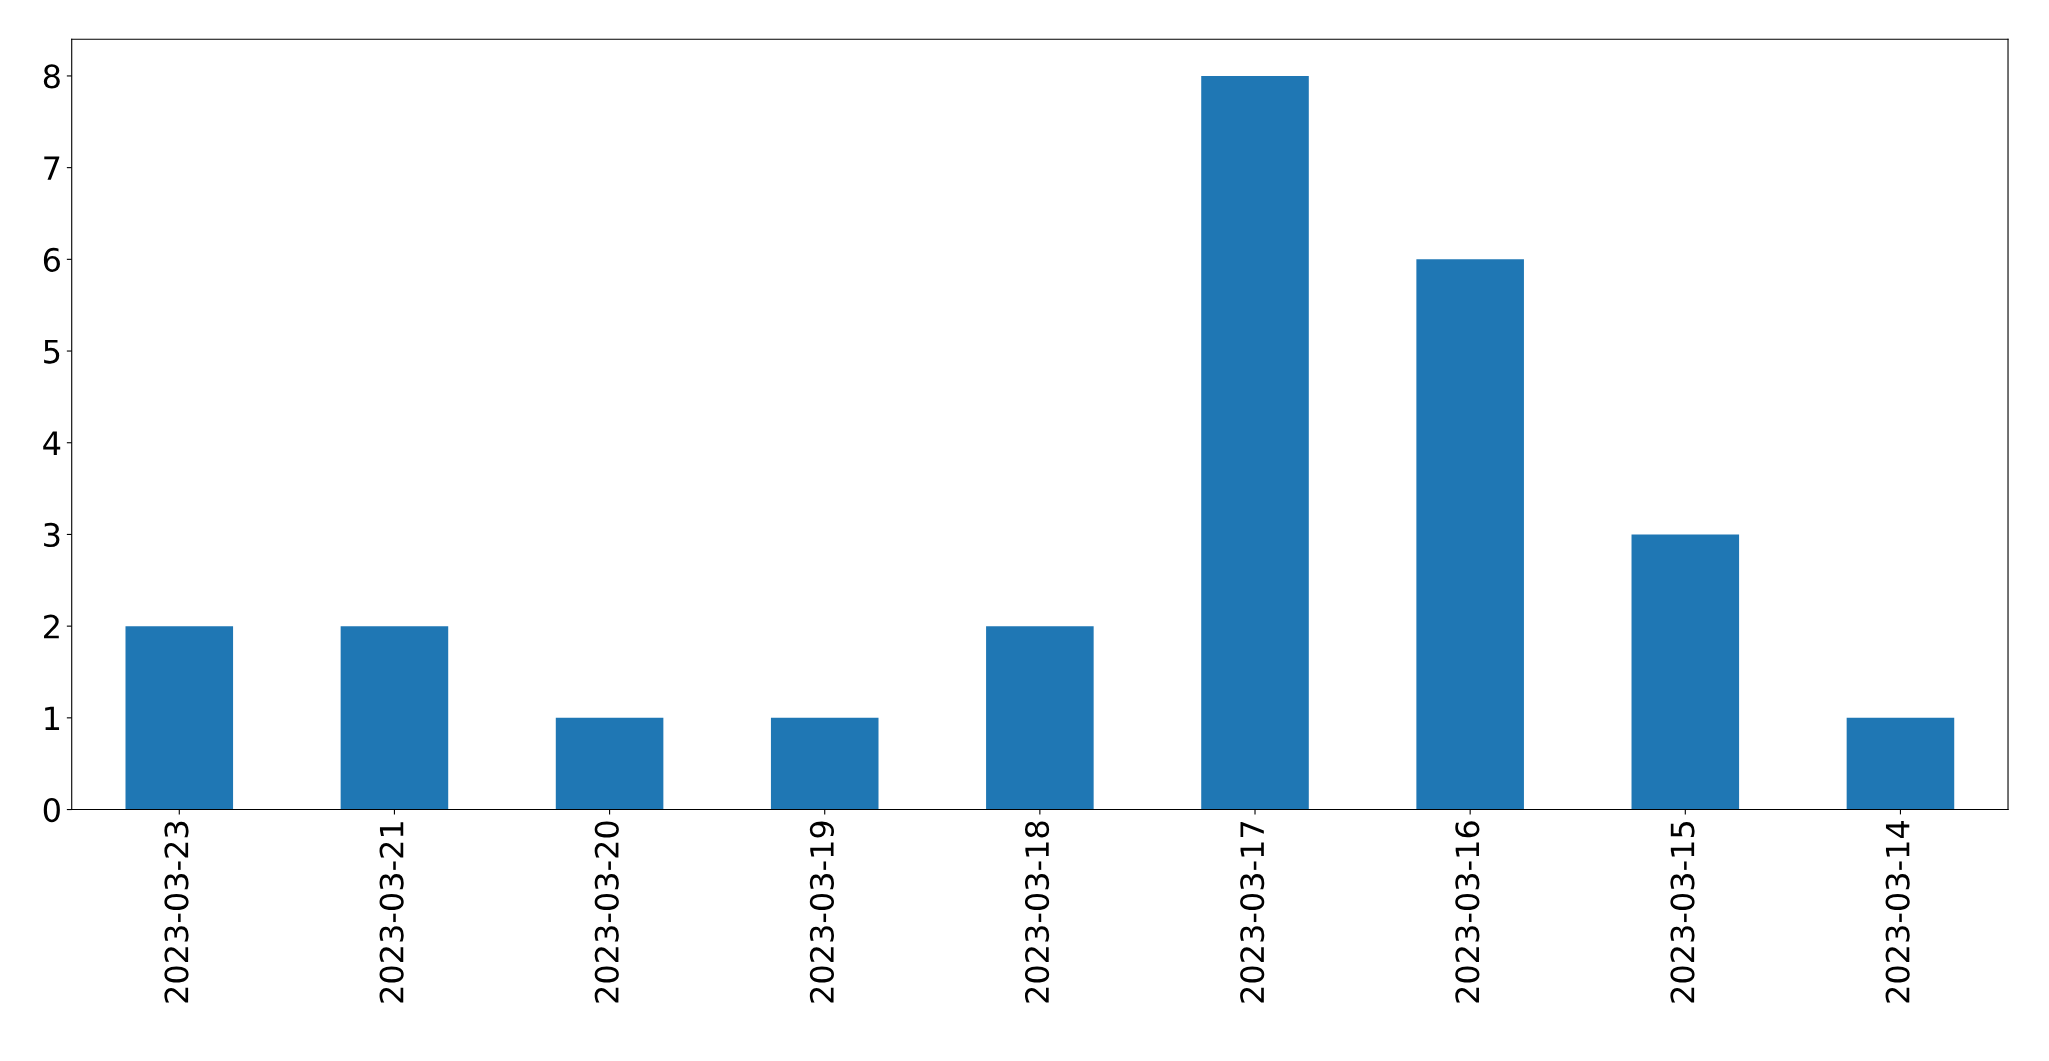 The image size is (2049, 1061). Describe the element at coordinates (391, 912) in the screenshot. I see `x-tick-label: 2023-03-21` at that location.